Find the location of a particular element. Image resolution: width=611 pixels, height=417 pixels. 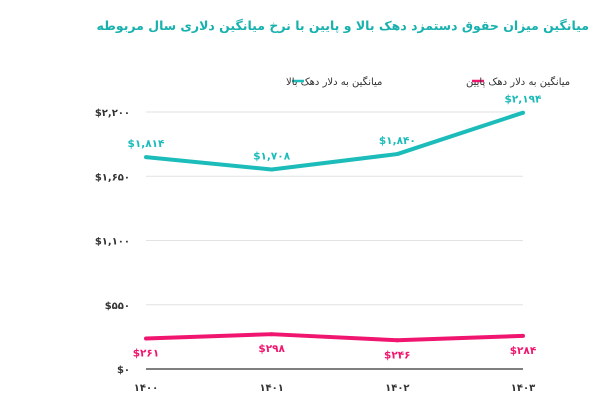

x-tick-label: ۱۴۰۰ is located at coordinates (146, 388).